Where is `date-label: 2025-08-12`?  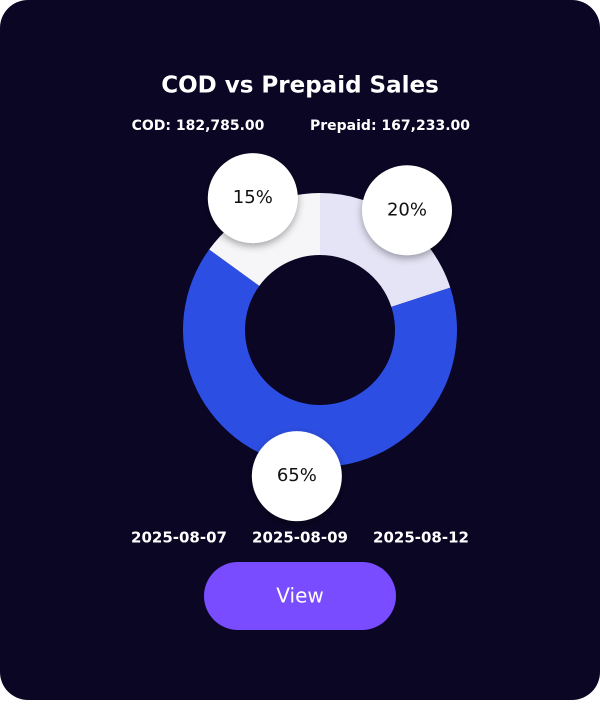
date-label: 2025-08-12 is located at coordinates (421, 538).